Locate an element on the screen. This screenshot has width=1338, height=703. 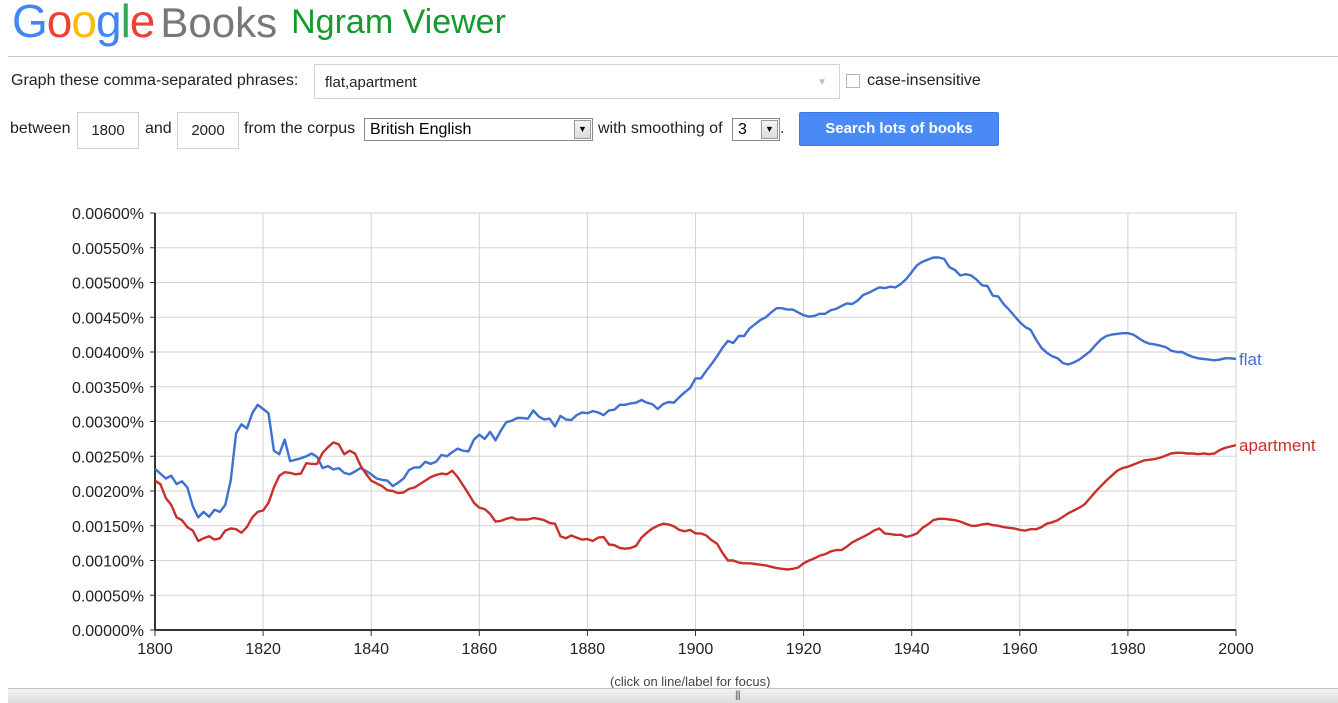
phrases-input: flat,apartment ▼ is located at coordinates (577, 81).